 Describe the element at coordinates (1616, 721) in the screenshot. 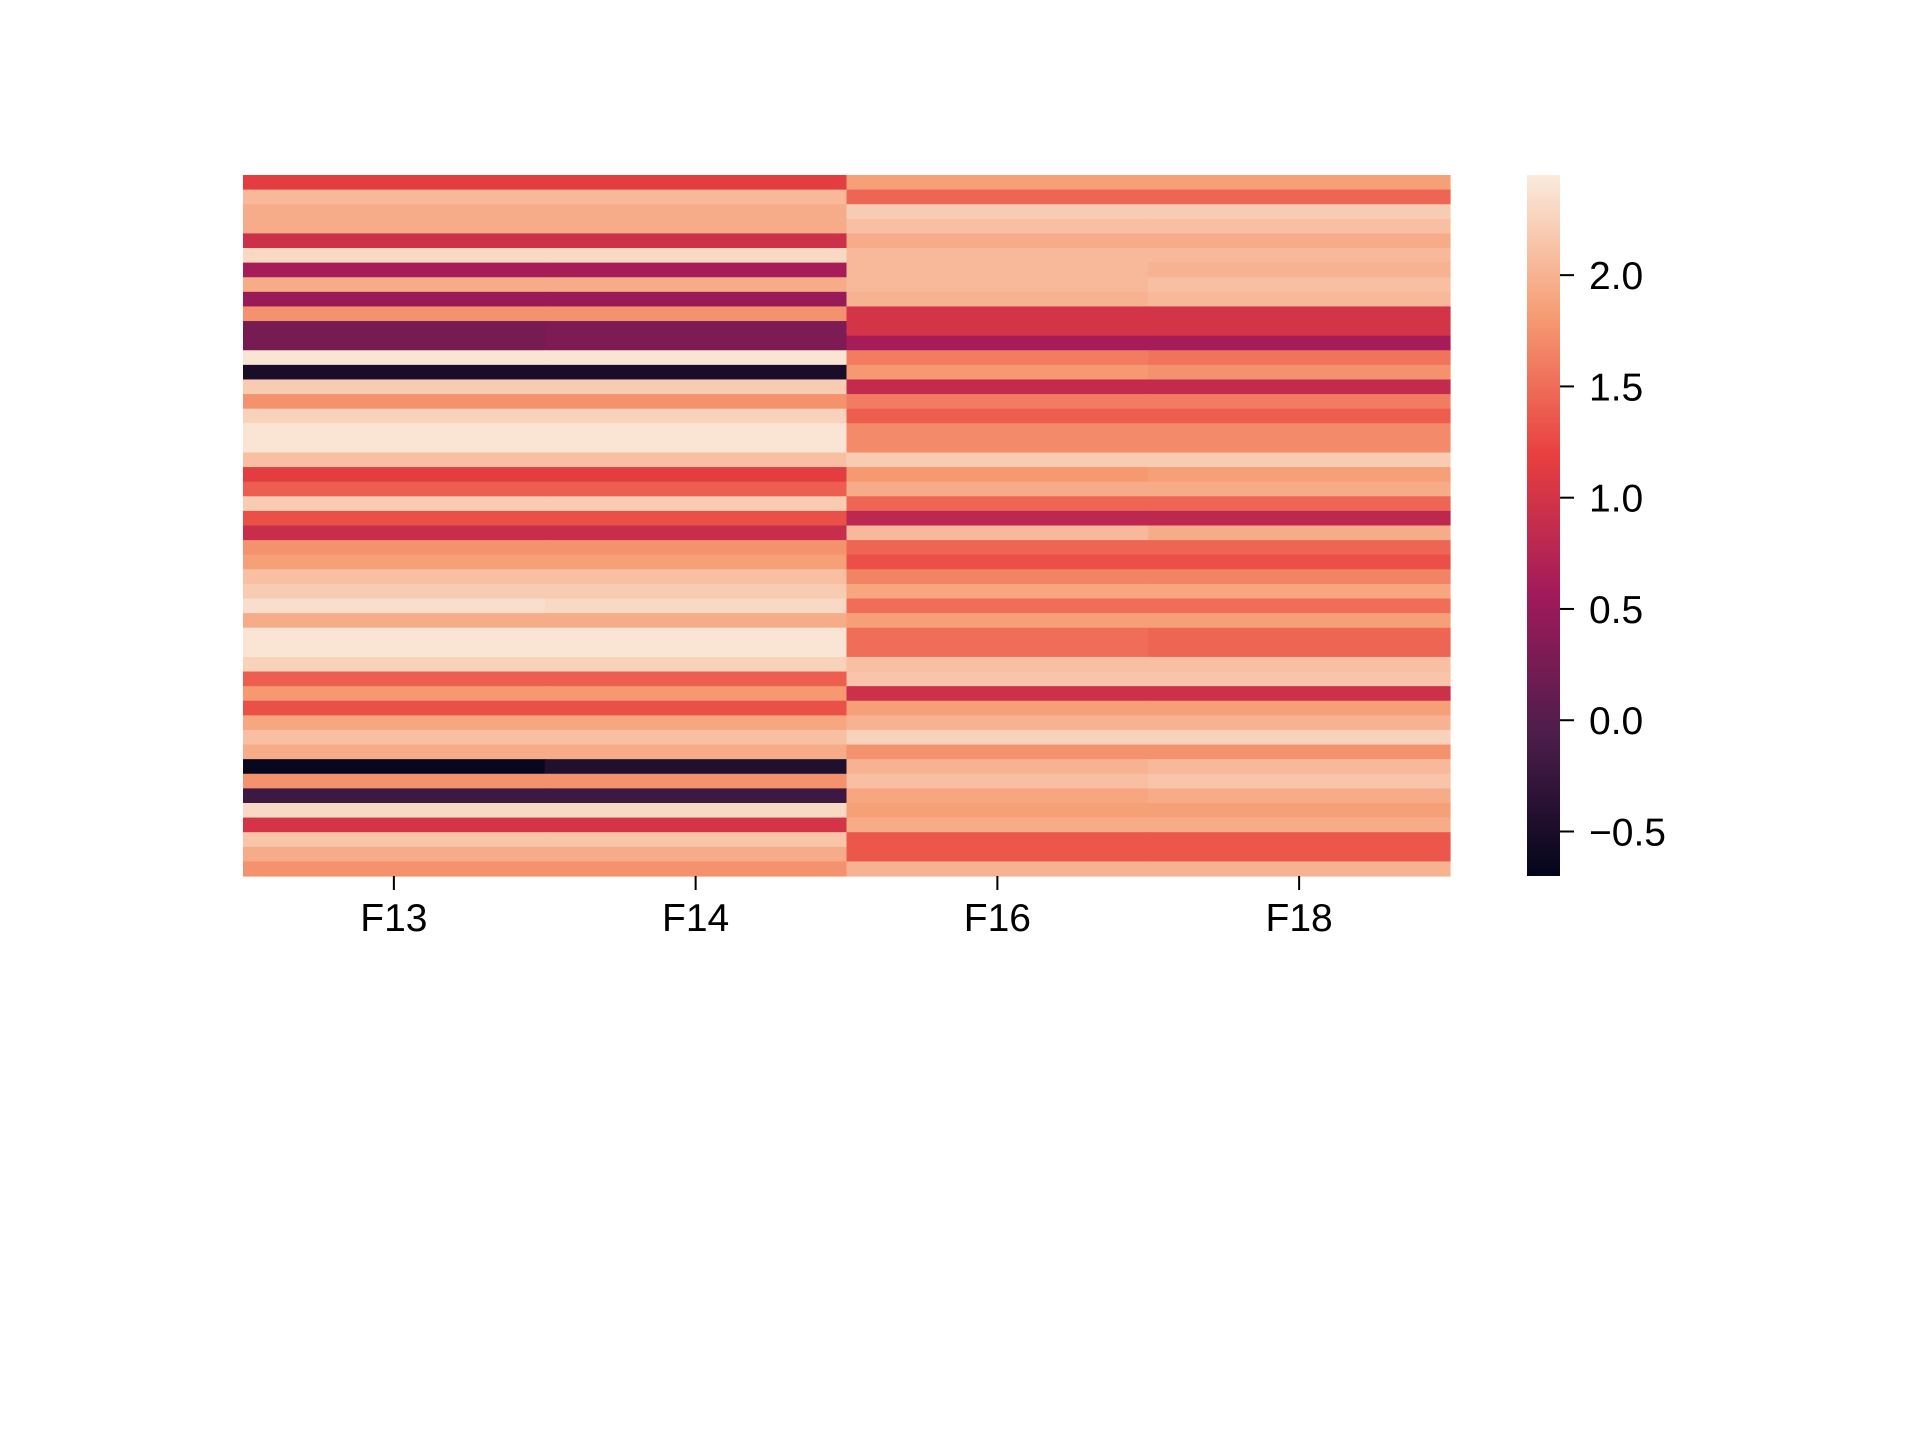

I see `colorbar-tick-label: 0.0` at that location.